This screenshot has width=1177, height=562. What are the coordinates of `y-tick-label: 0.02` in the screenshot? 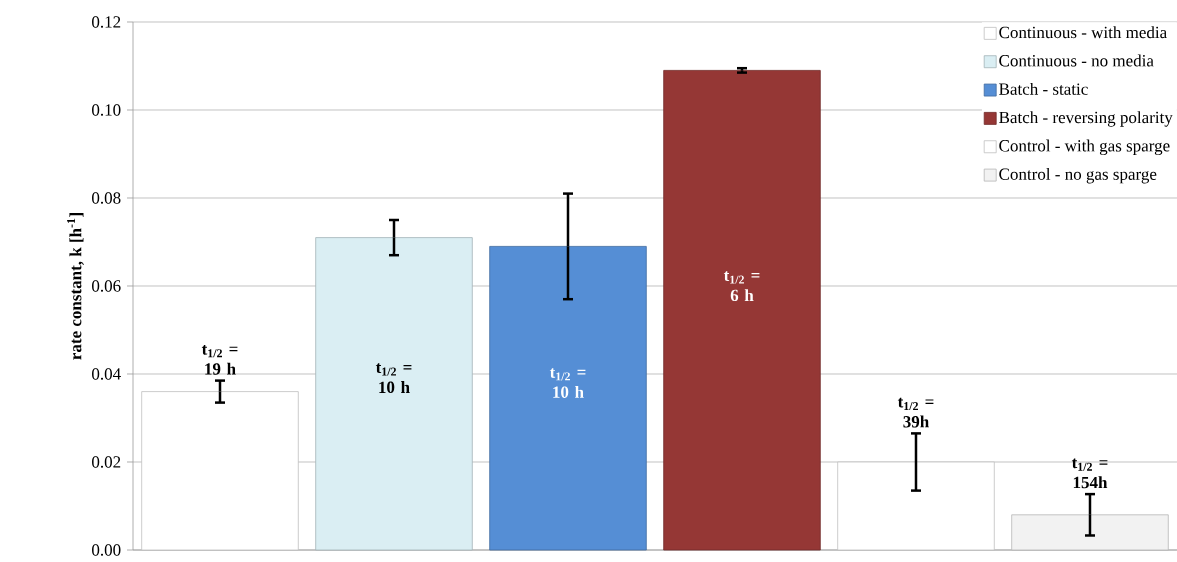 It's located at (106, 462).